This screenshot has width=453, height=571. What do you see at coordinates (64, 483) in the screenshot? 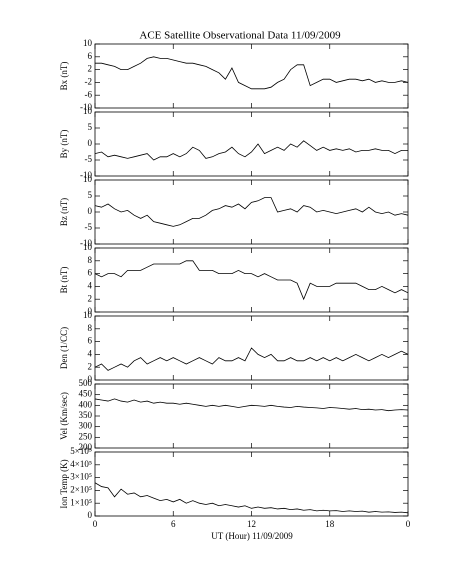
I see `y-axis-label: Ion Temp (K)` at bounding box center [64, 483].